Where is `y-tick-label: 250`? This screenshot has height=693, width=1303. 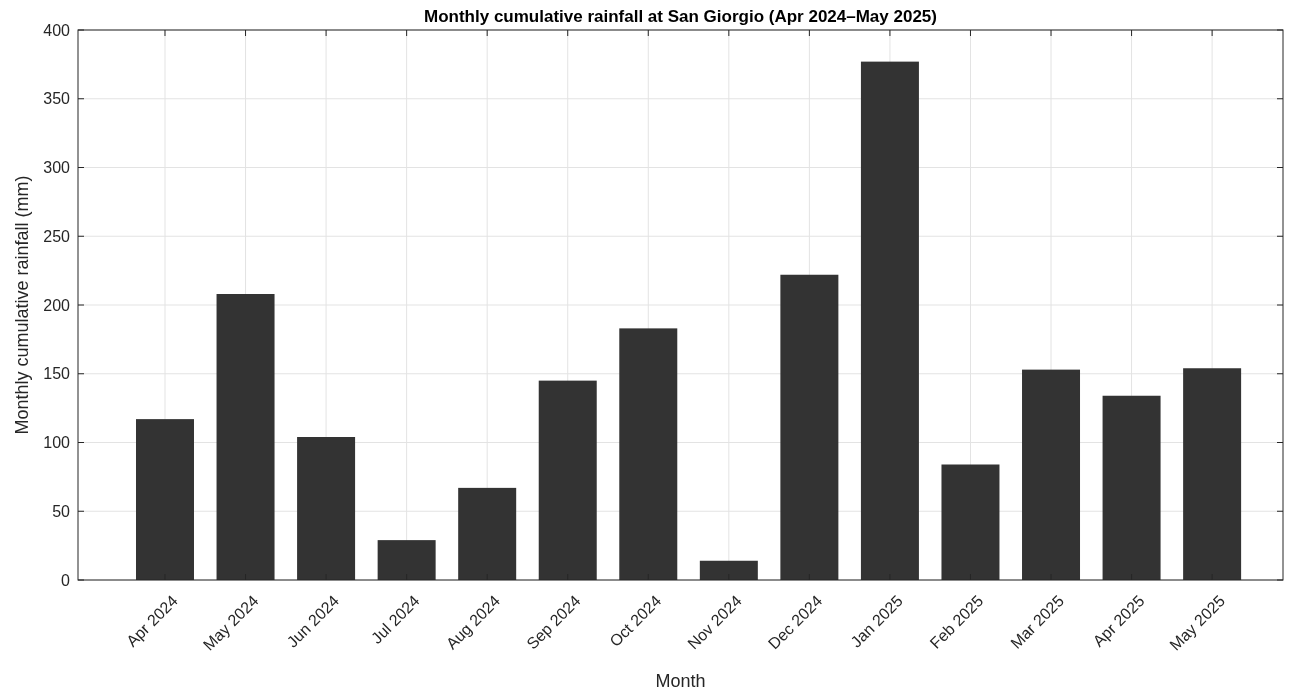
y-tick-label: 250 is located at coordinates (57, 236).